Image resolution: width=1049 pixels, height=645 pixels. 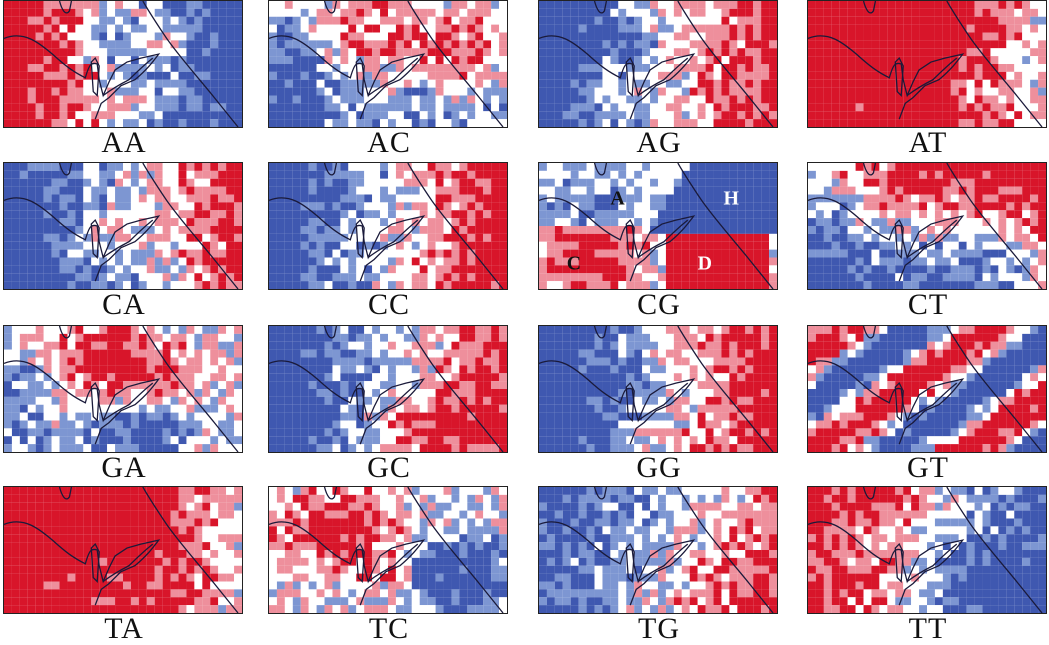 I want to click on panel-gc: GC, so click(x=386, y=404).